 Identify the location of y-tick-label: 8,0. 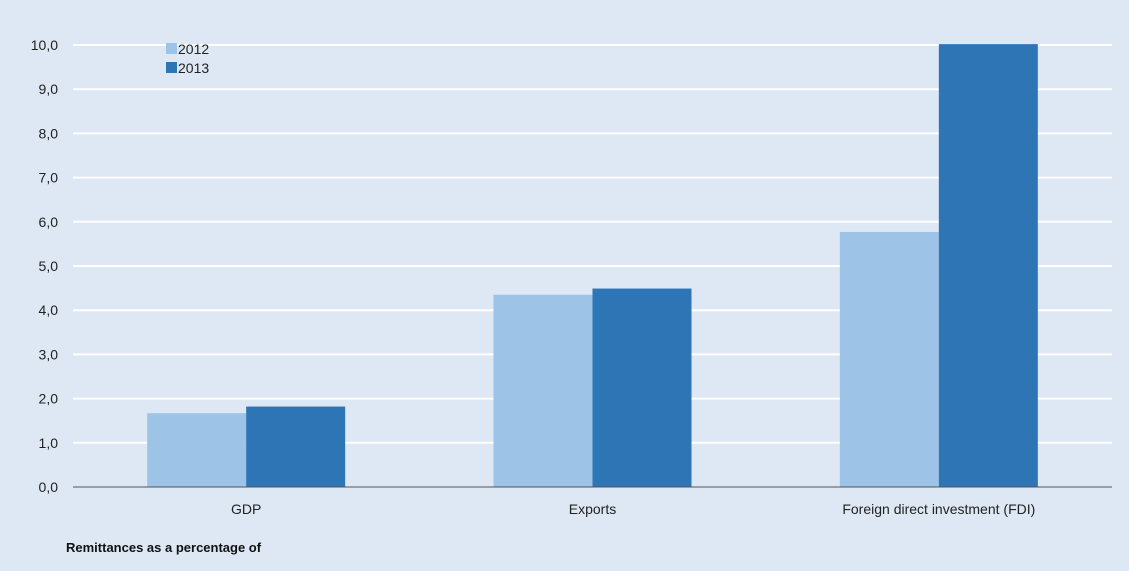
(49, 133).